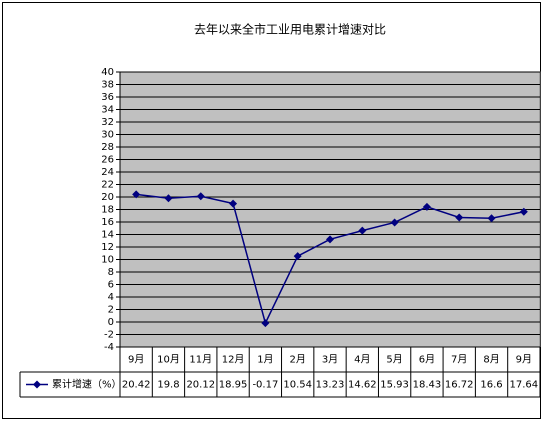 The width and height of the screenshot is (547, 425). Describe the element at coordinates (233, 385) in the screenshot. I see `table-value: 18.95` at that location.